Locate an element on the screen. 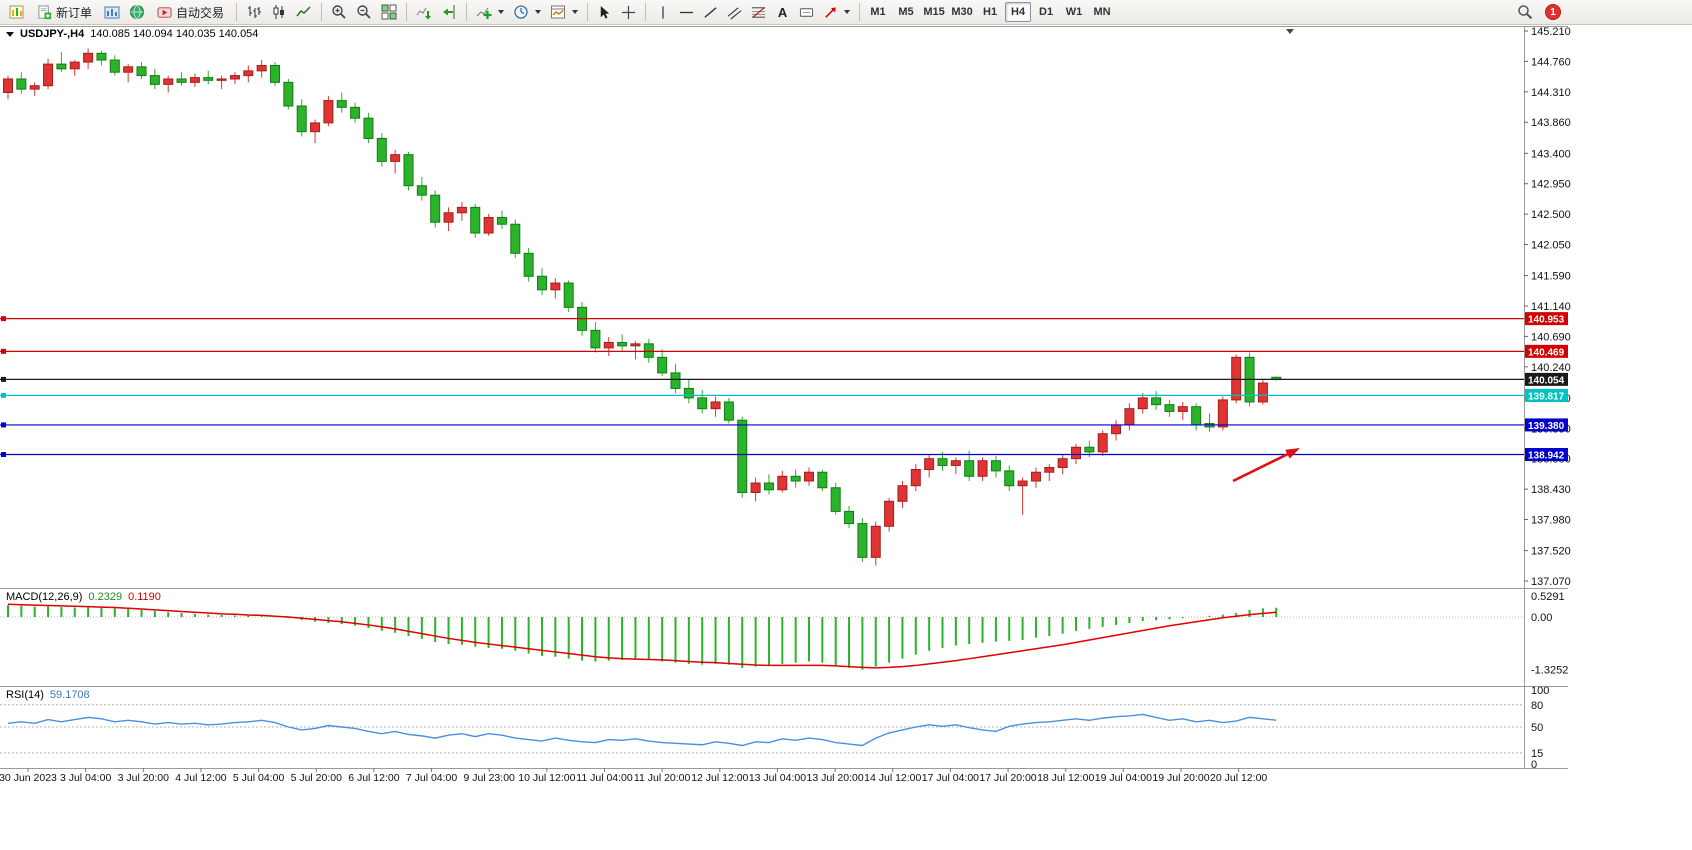 Image resolution: width=1692 pixels, height=850 pixels. line-chart-mode-button is located at coordinates (304, 12).